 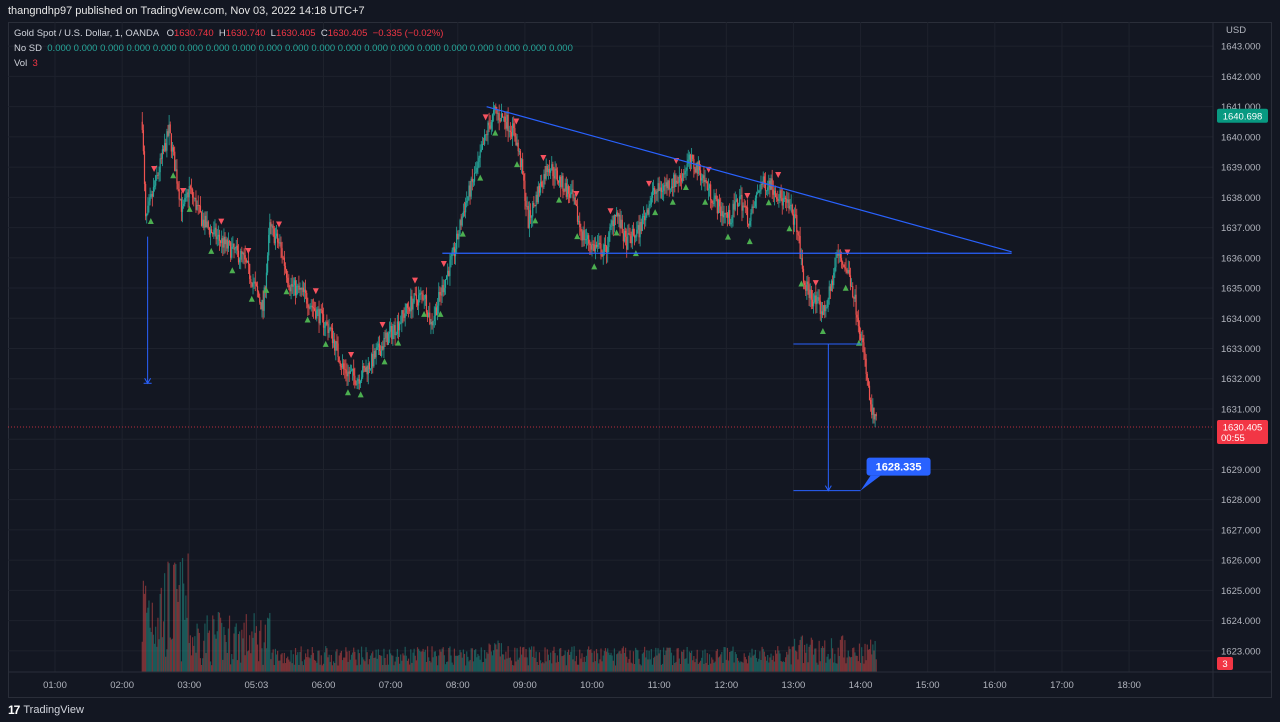 I want to click on measure-arrow-icon, so click(x=828, y=488).